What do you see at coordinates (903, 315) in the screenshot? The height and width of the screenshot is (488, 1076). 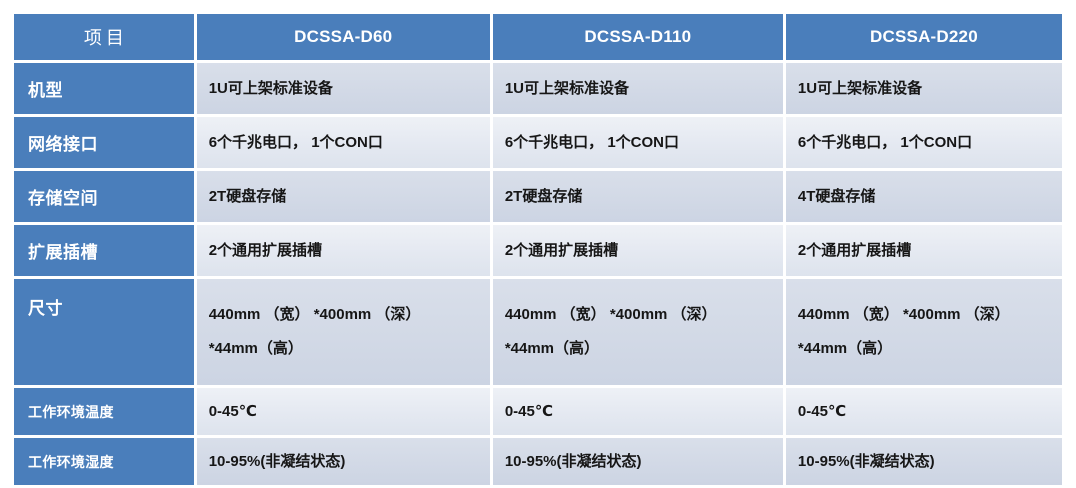 I see `dimensions-d220-line-1: 440mm （宽） *400mm （深）` at bounding box center [903, 315].